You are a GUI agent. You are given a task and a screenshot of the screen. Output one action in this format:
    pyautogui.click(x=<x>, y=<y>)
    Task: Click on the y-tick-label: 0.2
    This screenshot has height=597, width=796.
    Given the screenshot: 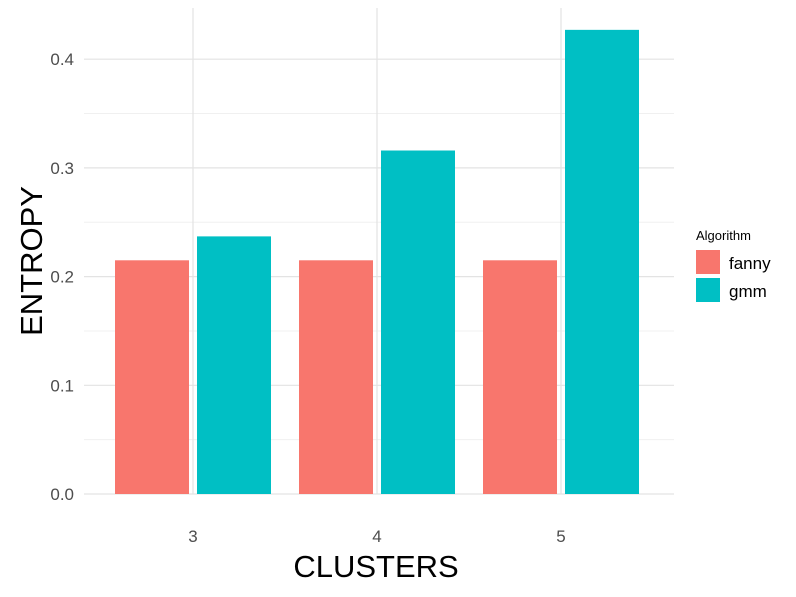 What is the action you would take?
    pyautogui.click(x=62, y=277)
    